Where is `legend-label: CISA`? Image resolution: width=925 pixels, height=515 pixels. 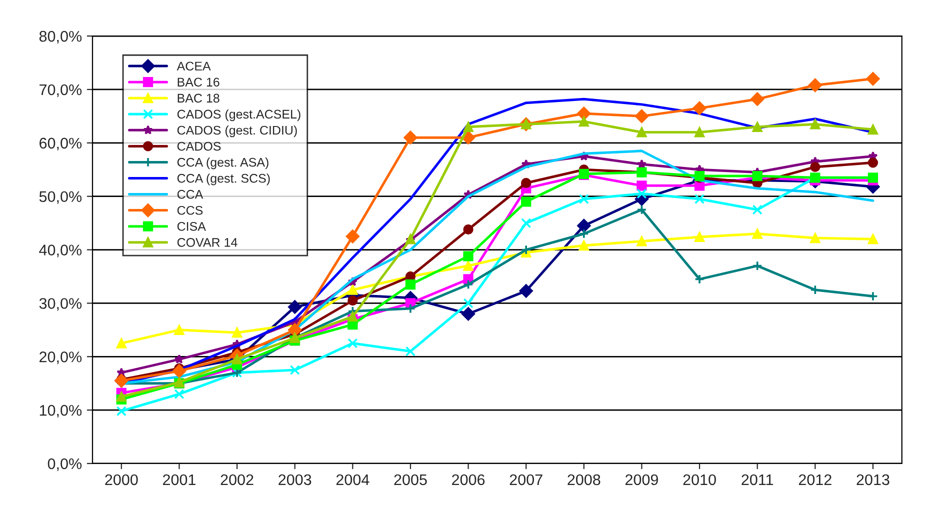 legend-label: CISA is located at coordinates (191, 226).